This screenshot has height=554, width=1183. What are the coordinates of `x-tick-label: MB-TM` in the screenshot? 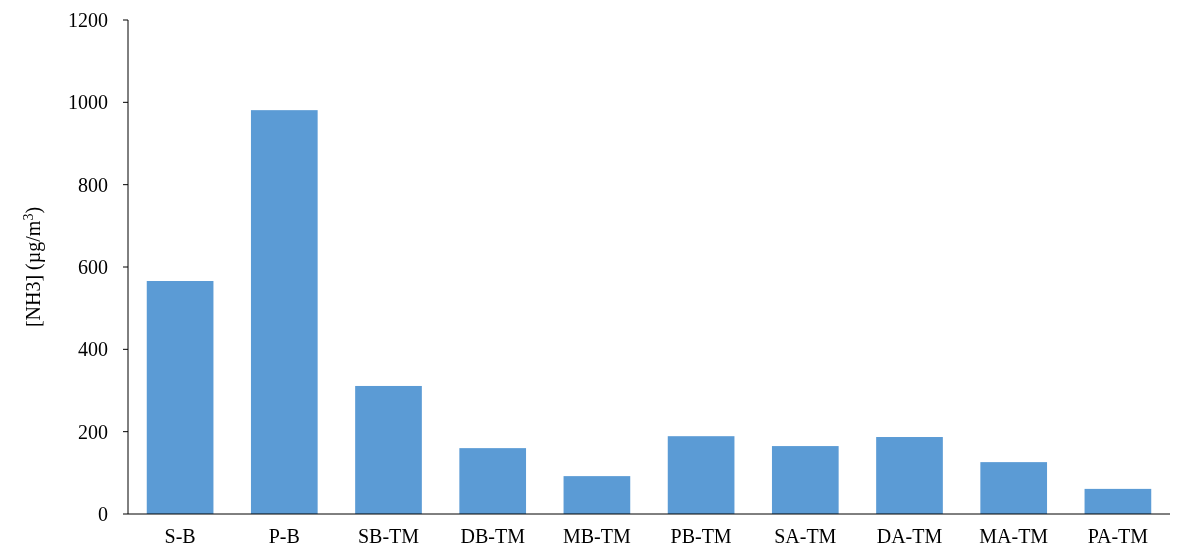 It's located at (597, 536).